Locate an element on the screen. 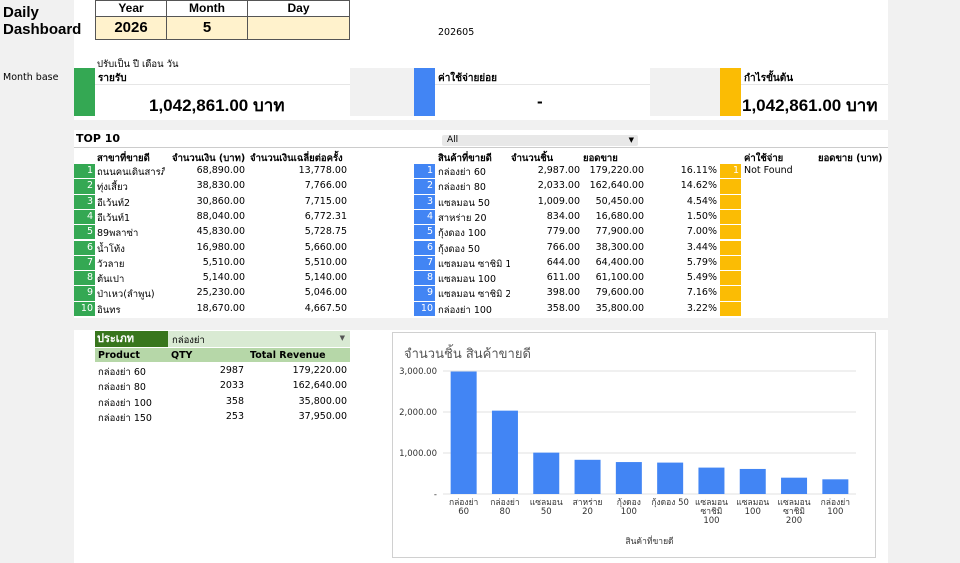 The width and height of the screenshot is (960, 563). branch-average: 7,715.00 is located at coordinates (325, 201).